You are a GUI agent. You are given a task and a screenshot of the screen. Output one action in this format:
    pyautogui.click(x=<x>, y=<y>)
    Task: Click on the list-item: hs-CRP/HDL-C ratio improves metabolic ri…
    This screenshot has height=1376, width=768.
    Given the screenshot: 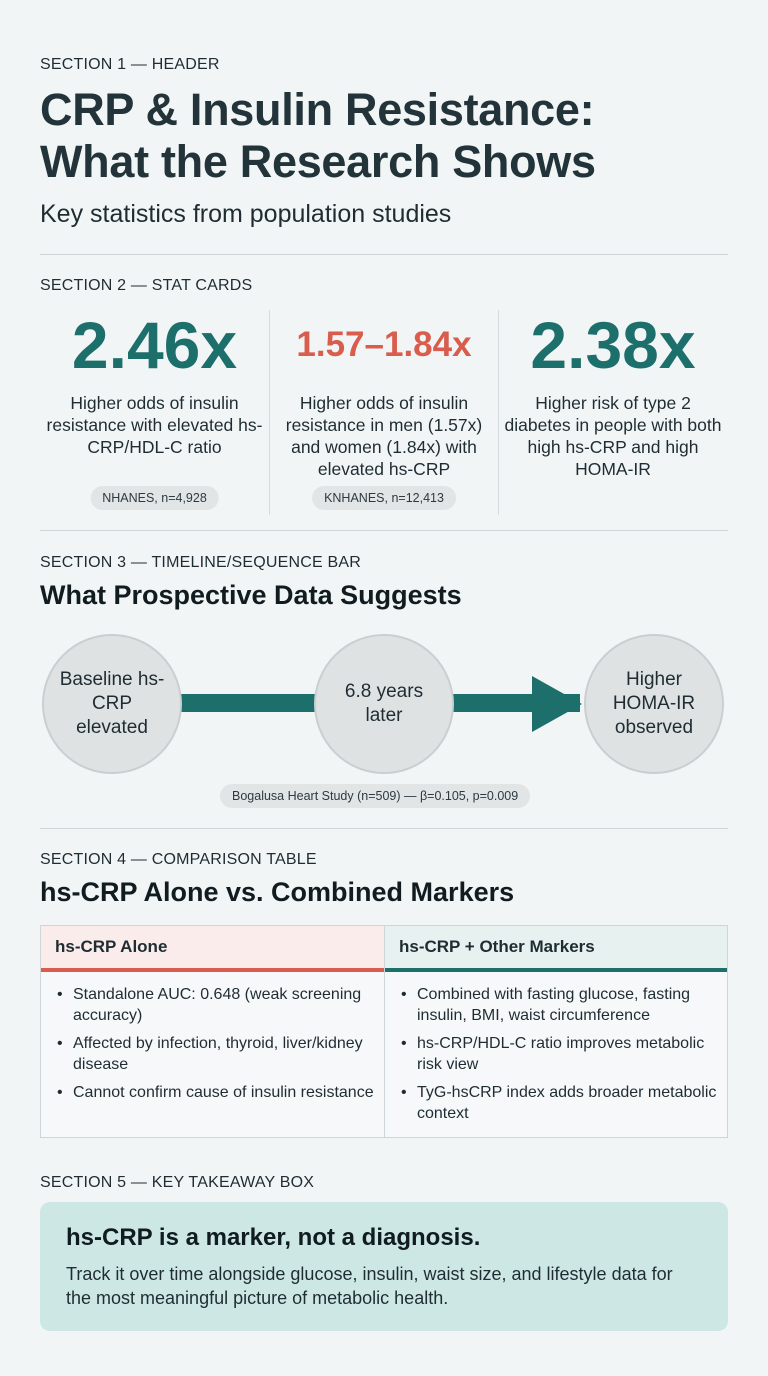 What is the action you would take?
    pyautogui.click(x=558, y=1054)
    